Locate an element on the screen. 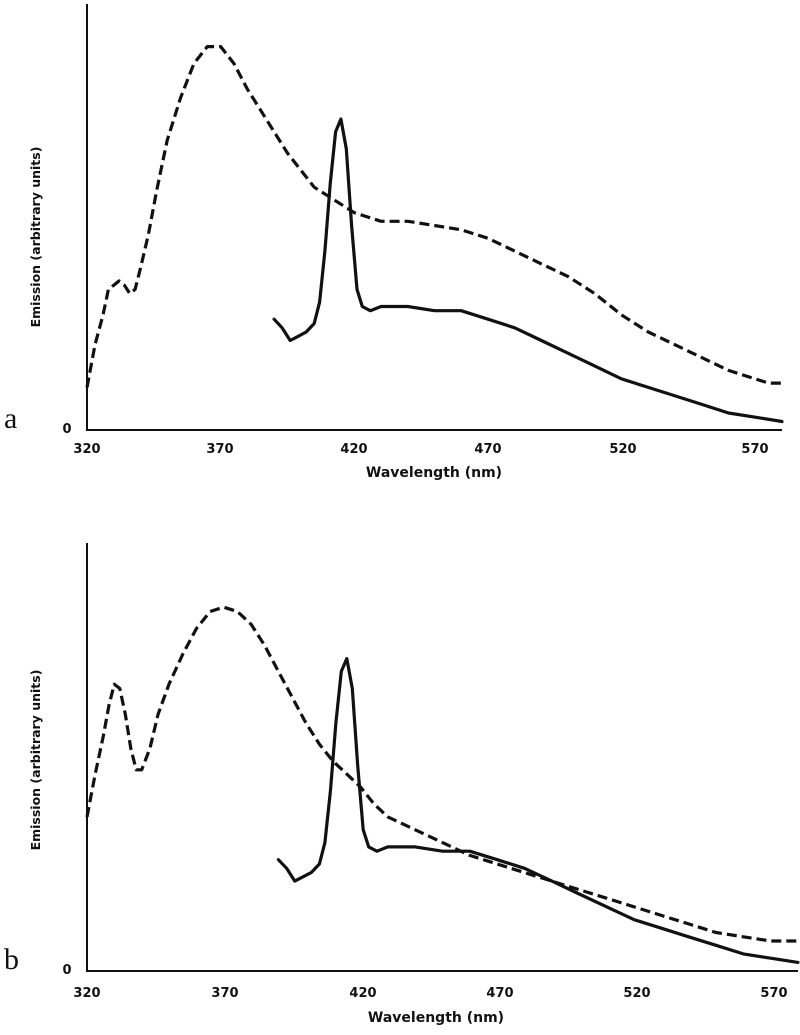 The height and width of the screenshot is (1035, 800). x-tick-label-a: 320 is located at coordinates (86, 449).